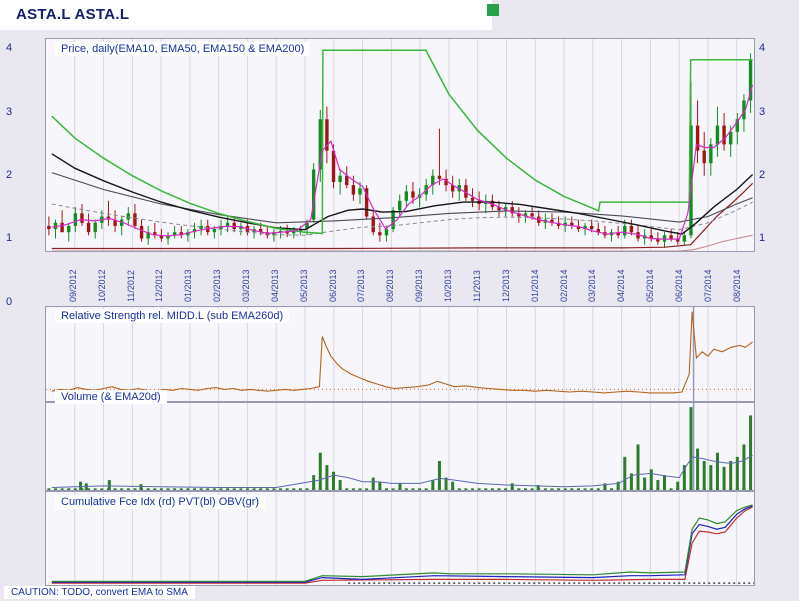 The width and height of the screenshot is (799, 601). Describe the element at coordinates (361, 285) in the screenshot. I see `x-tick-label: 07/2013` at that location.